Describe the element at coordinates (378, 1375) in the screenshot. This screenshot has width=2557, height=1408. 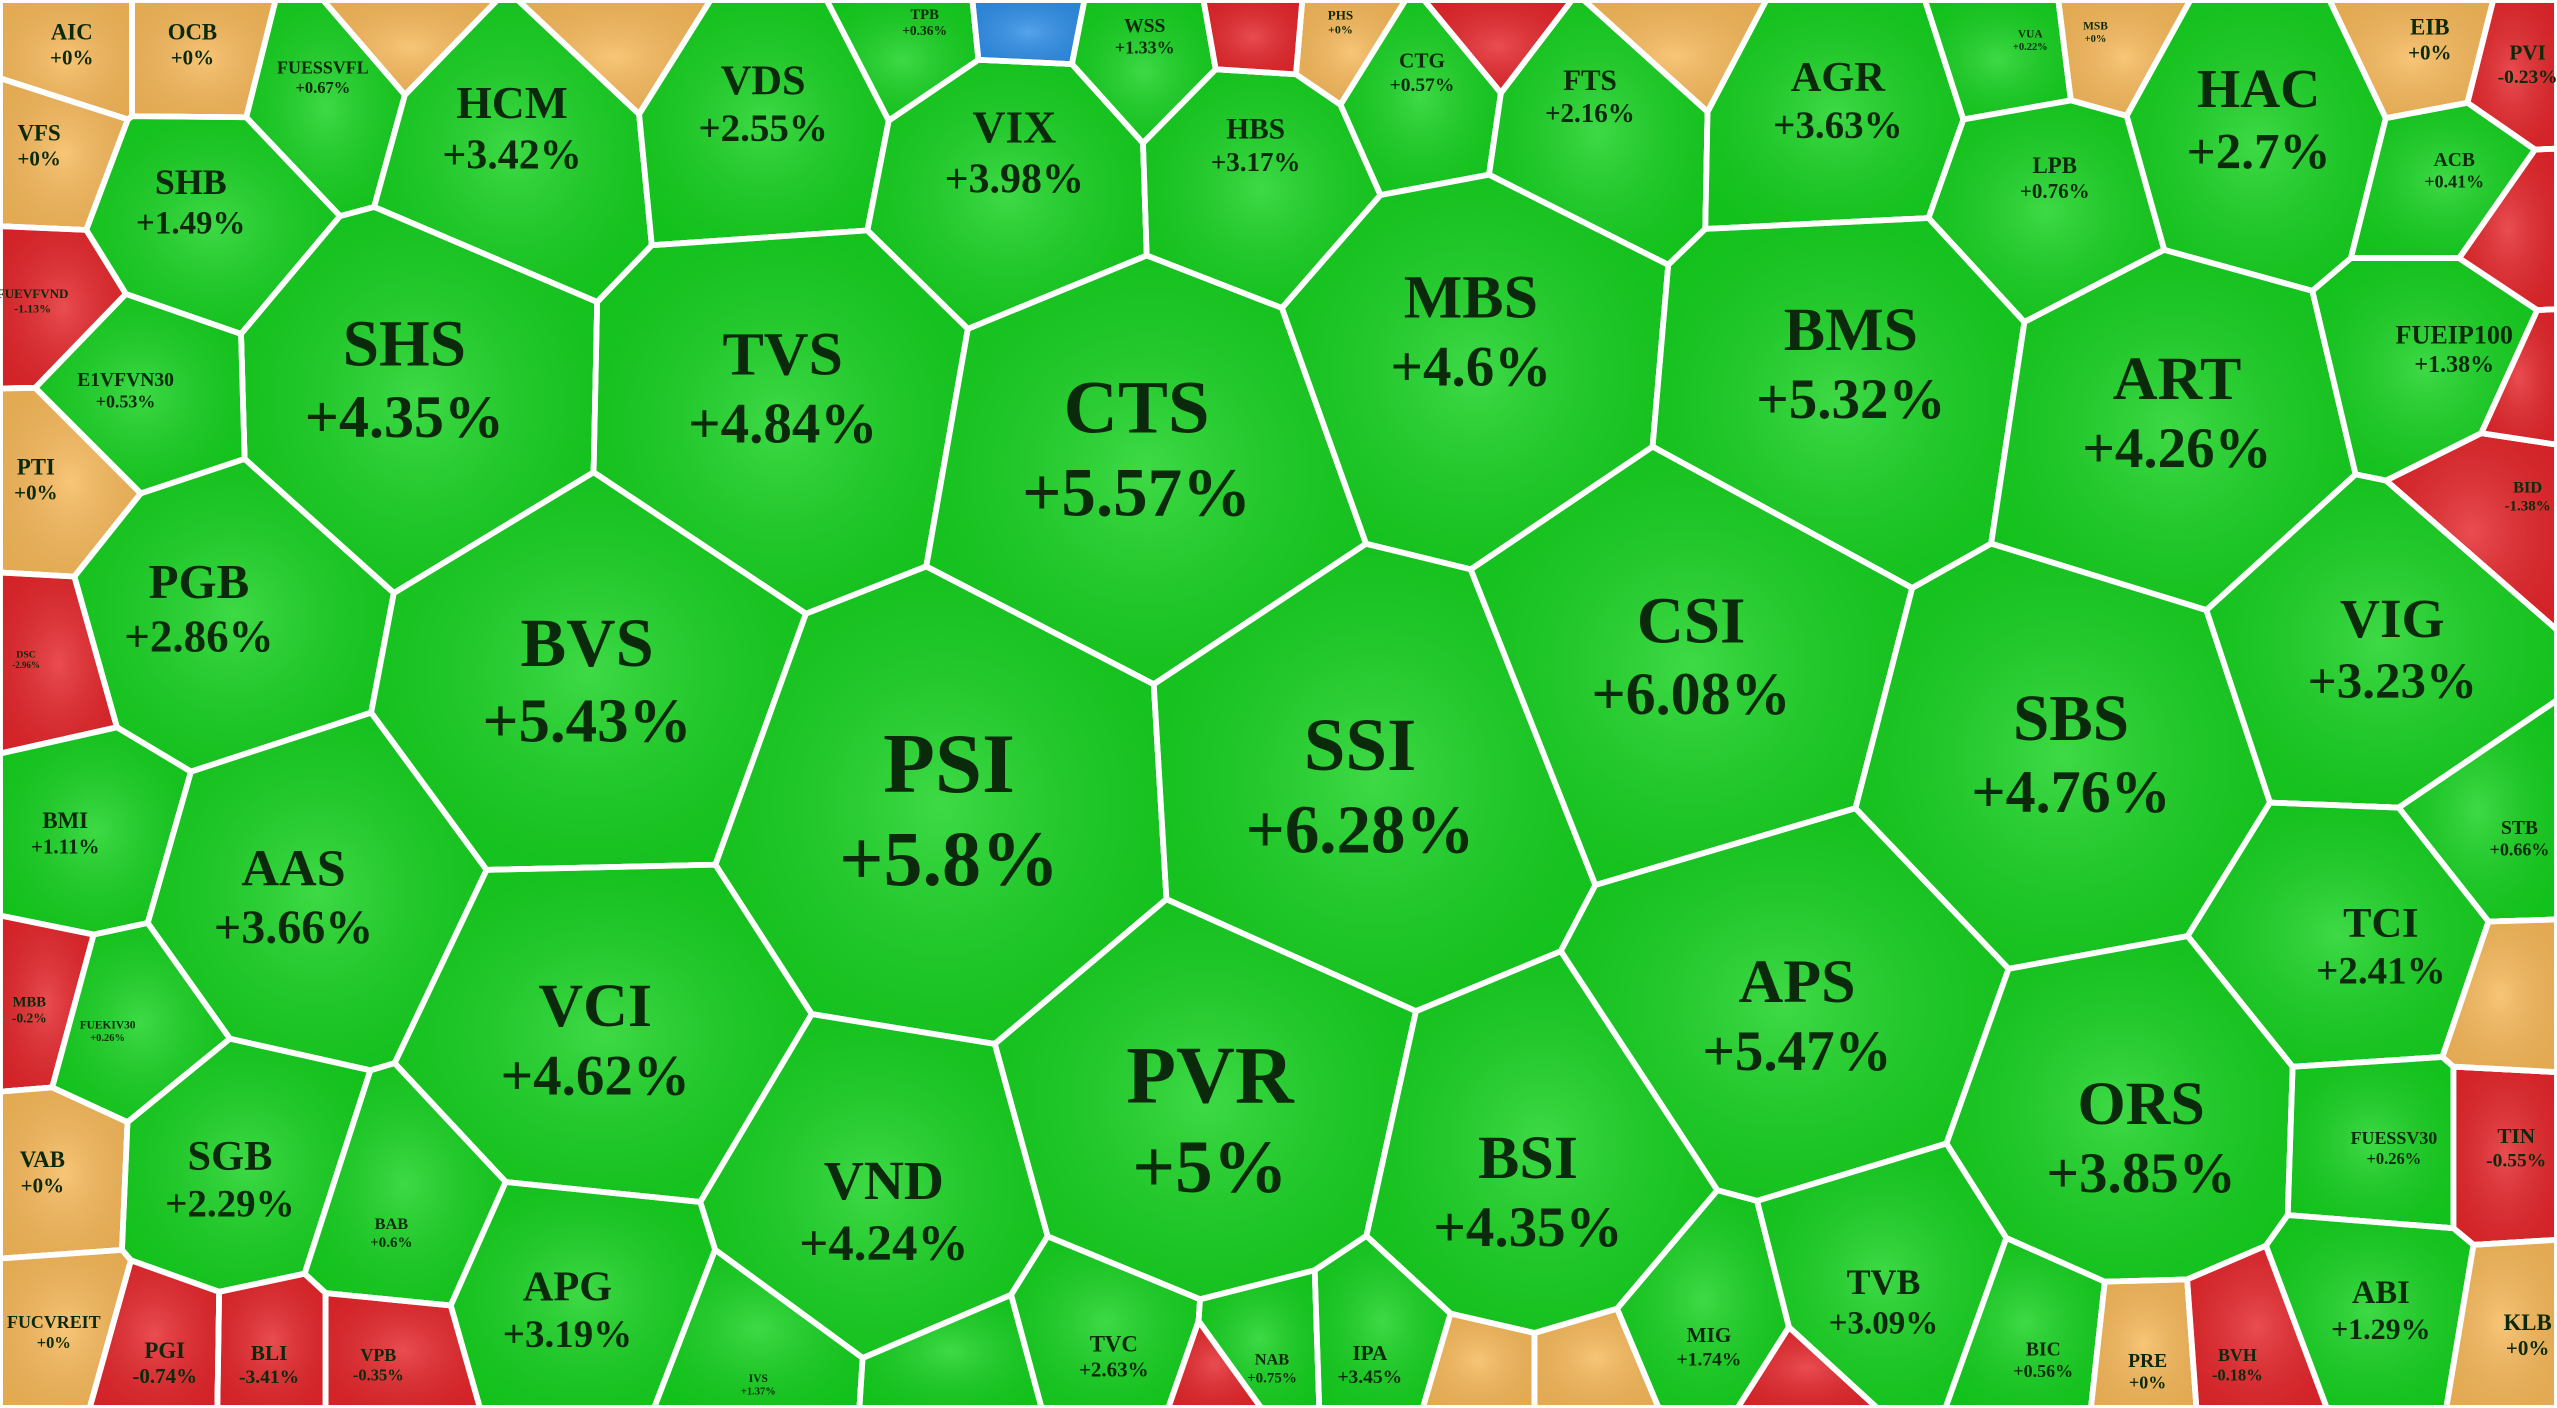
I see `change: -0.35%` at that location.